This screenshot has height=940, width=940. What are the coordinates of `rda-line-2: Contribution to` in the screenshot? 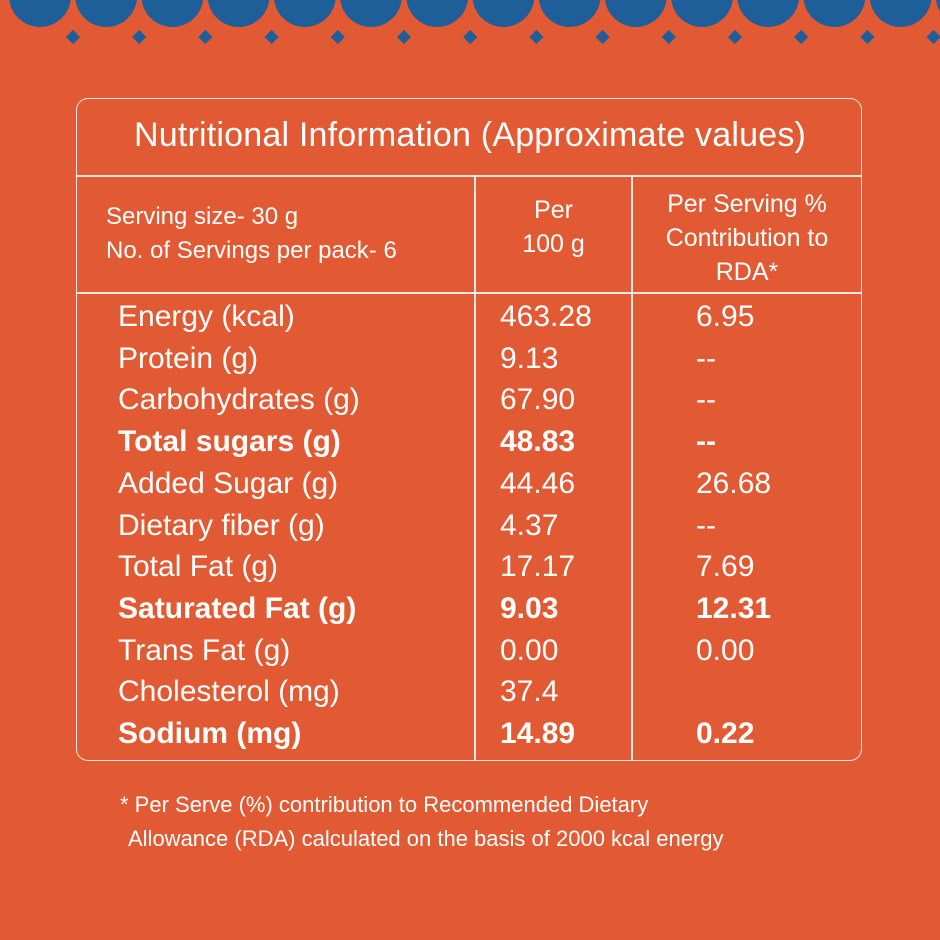 It's located at (747, 238).